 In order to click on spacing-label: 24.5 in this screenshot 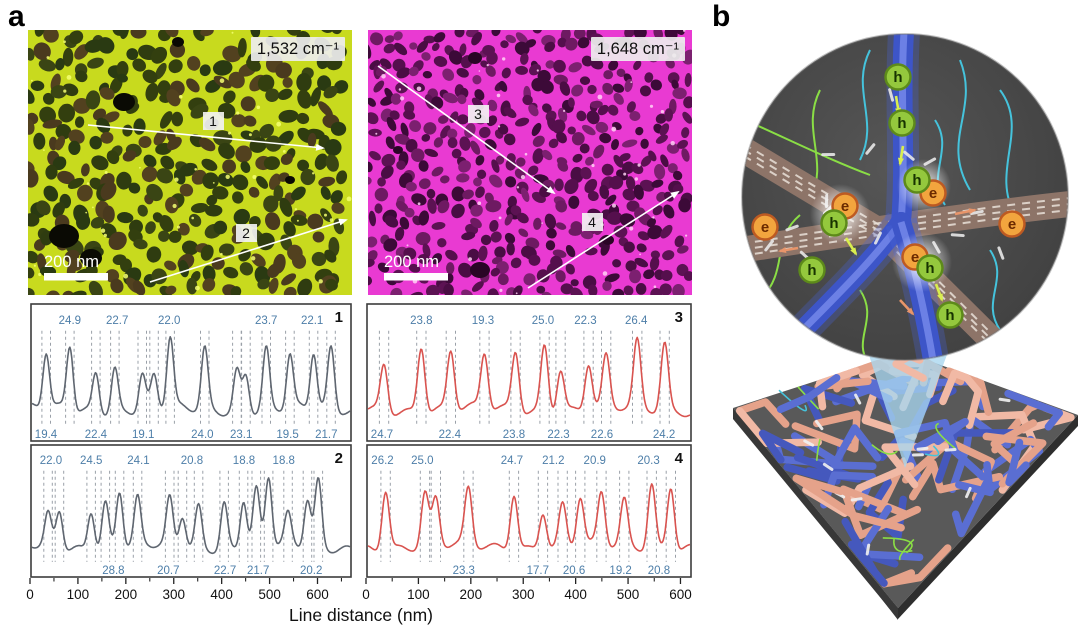, I will do `click(91, 461)`.